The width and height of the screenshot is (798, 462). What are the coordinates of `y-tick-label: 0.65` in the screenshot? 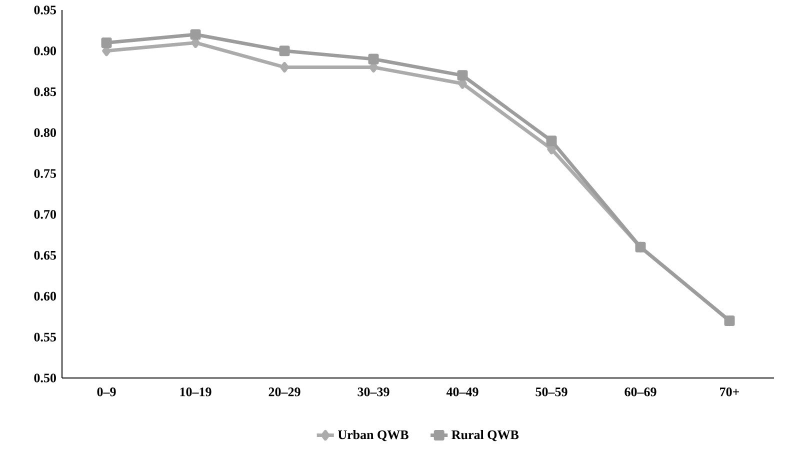 It's located at (45, 255).